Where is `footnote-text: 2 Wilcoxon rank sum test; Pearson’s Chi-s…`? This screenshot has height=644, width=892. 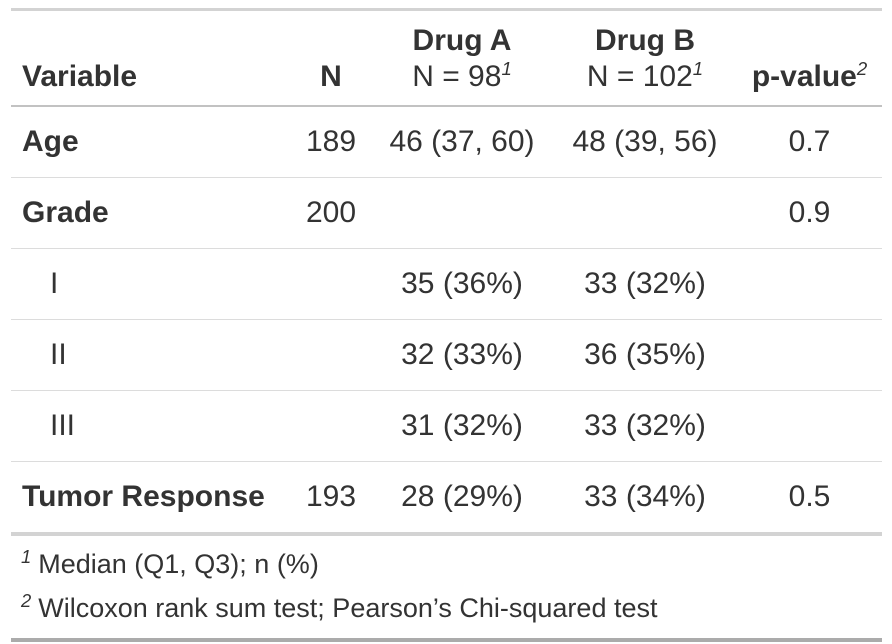
footnote-text: 2 Wilcoxon rank sum test; Pearson’s Chi-s… is located at coordinates (339, 606).